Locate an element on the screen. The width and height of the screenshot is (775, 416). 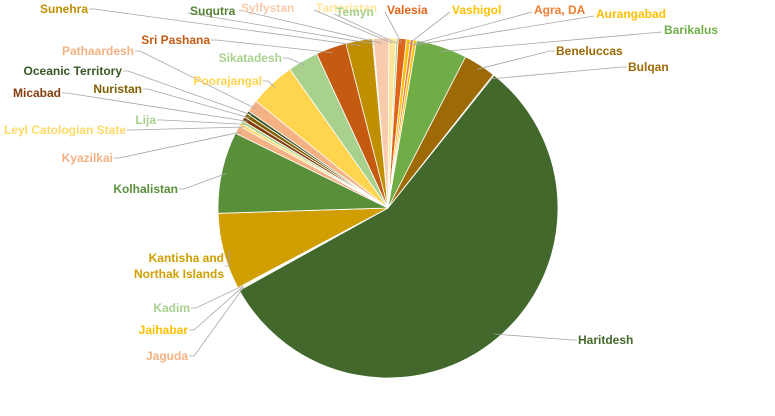
slice-label-sunehra: Sunehra is located at coordinates (64, 9).